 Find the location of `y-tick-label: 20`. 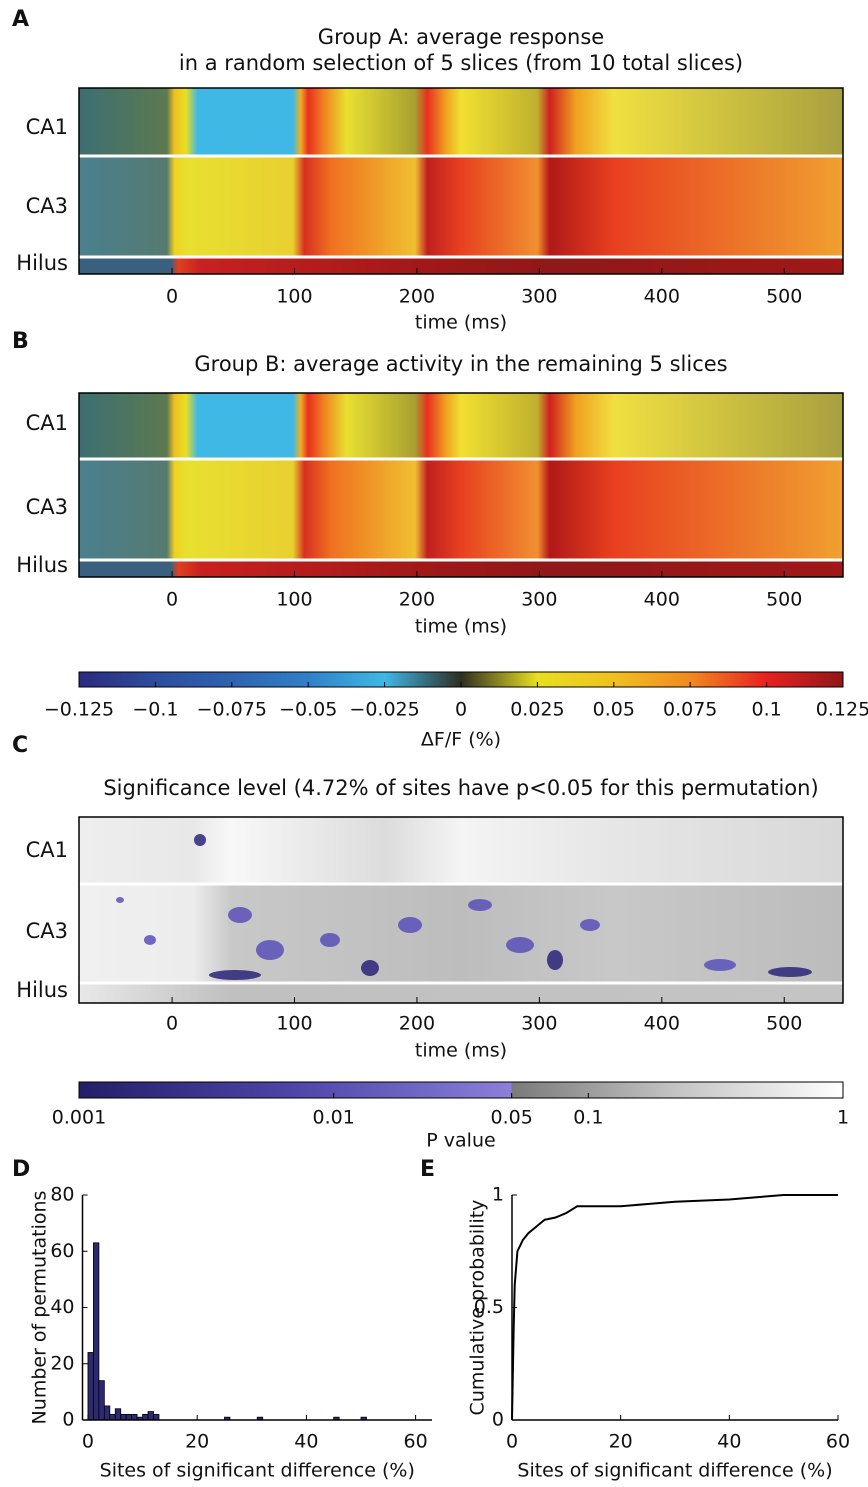

y-tick-label: 20 is located at coordinates (62, 1363).